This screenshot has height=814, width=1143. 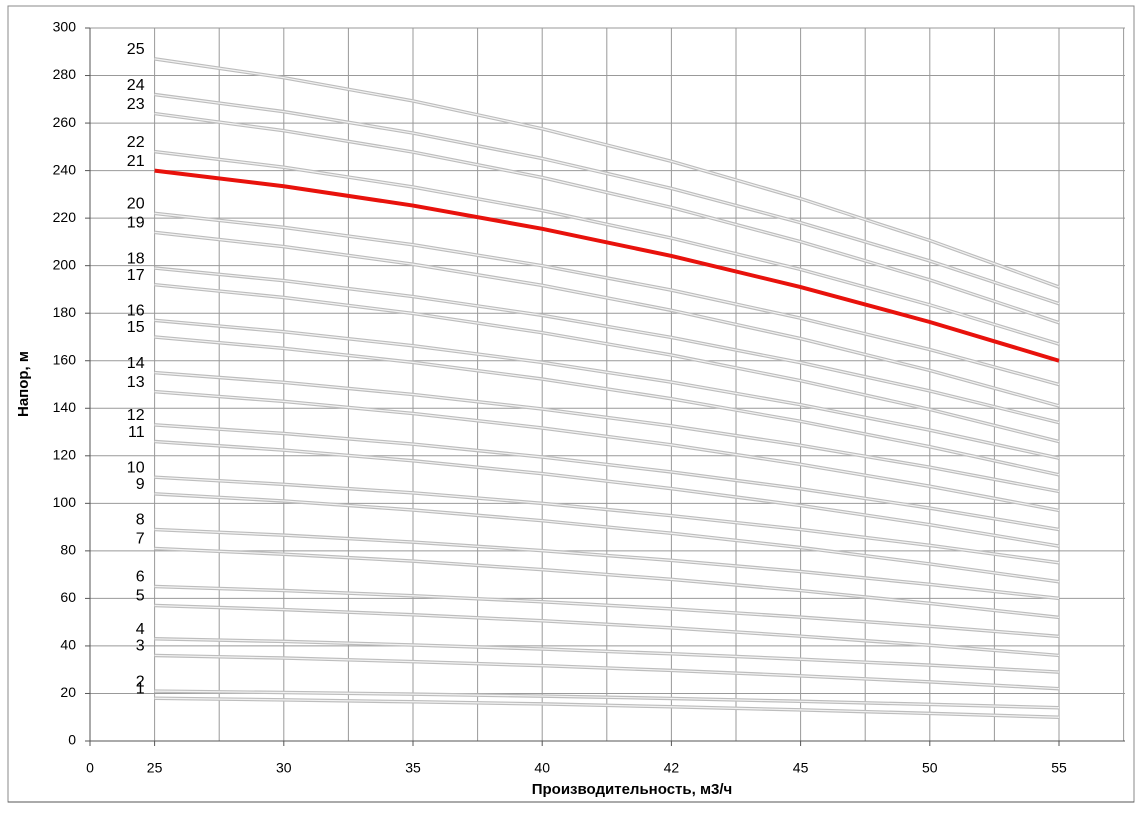 What do you see at coordinates (65, 169) in the screenshot?
I see `y-tick-label: 240` at bounding box center [65, 169].